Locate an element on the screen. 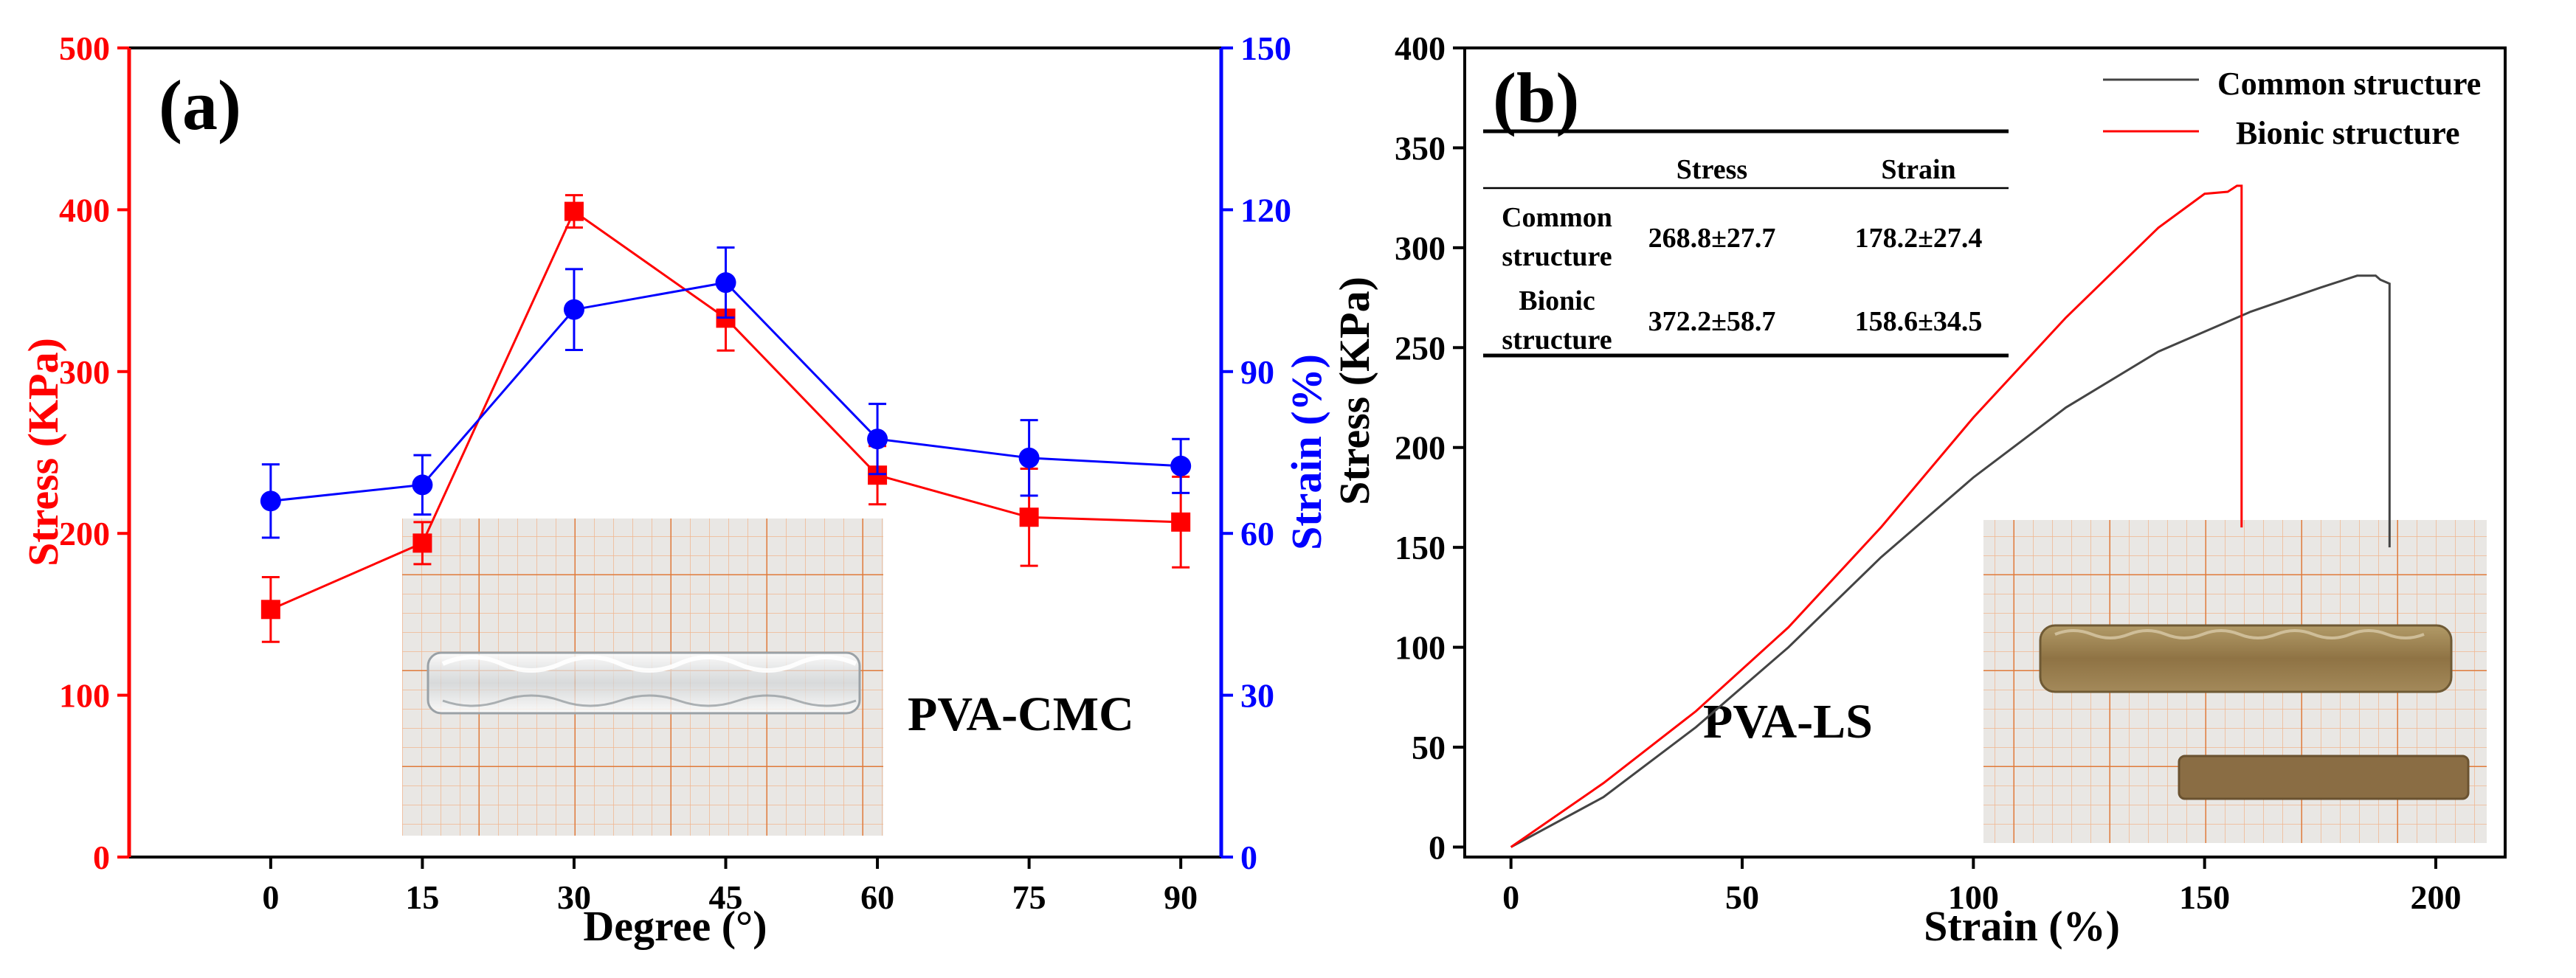 This screenshot has height=978, width=2576. x-tick-label-5: 75 is located at coordinates (1029, 897).